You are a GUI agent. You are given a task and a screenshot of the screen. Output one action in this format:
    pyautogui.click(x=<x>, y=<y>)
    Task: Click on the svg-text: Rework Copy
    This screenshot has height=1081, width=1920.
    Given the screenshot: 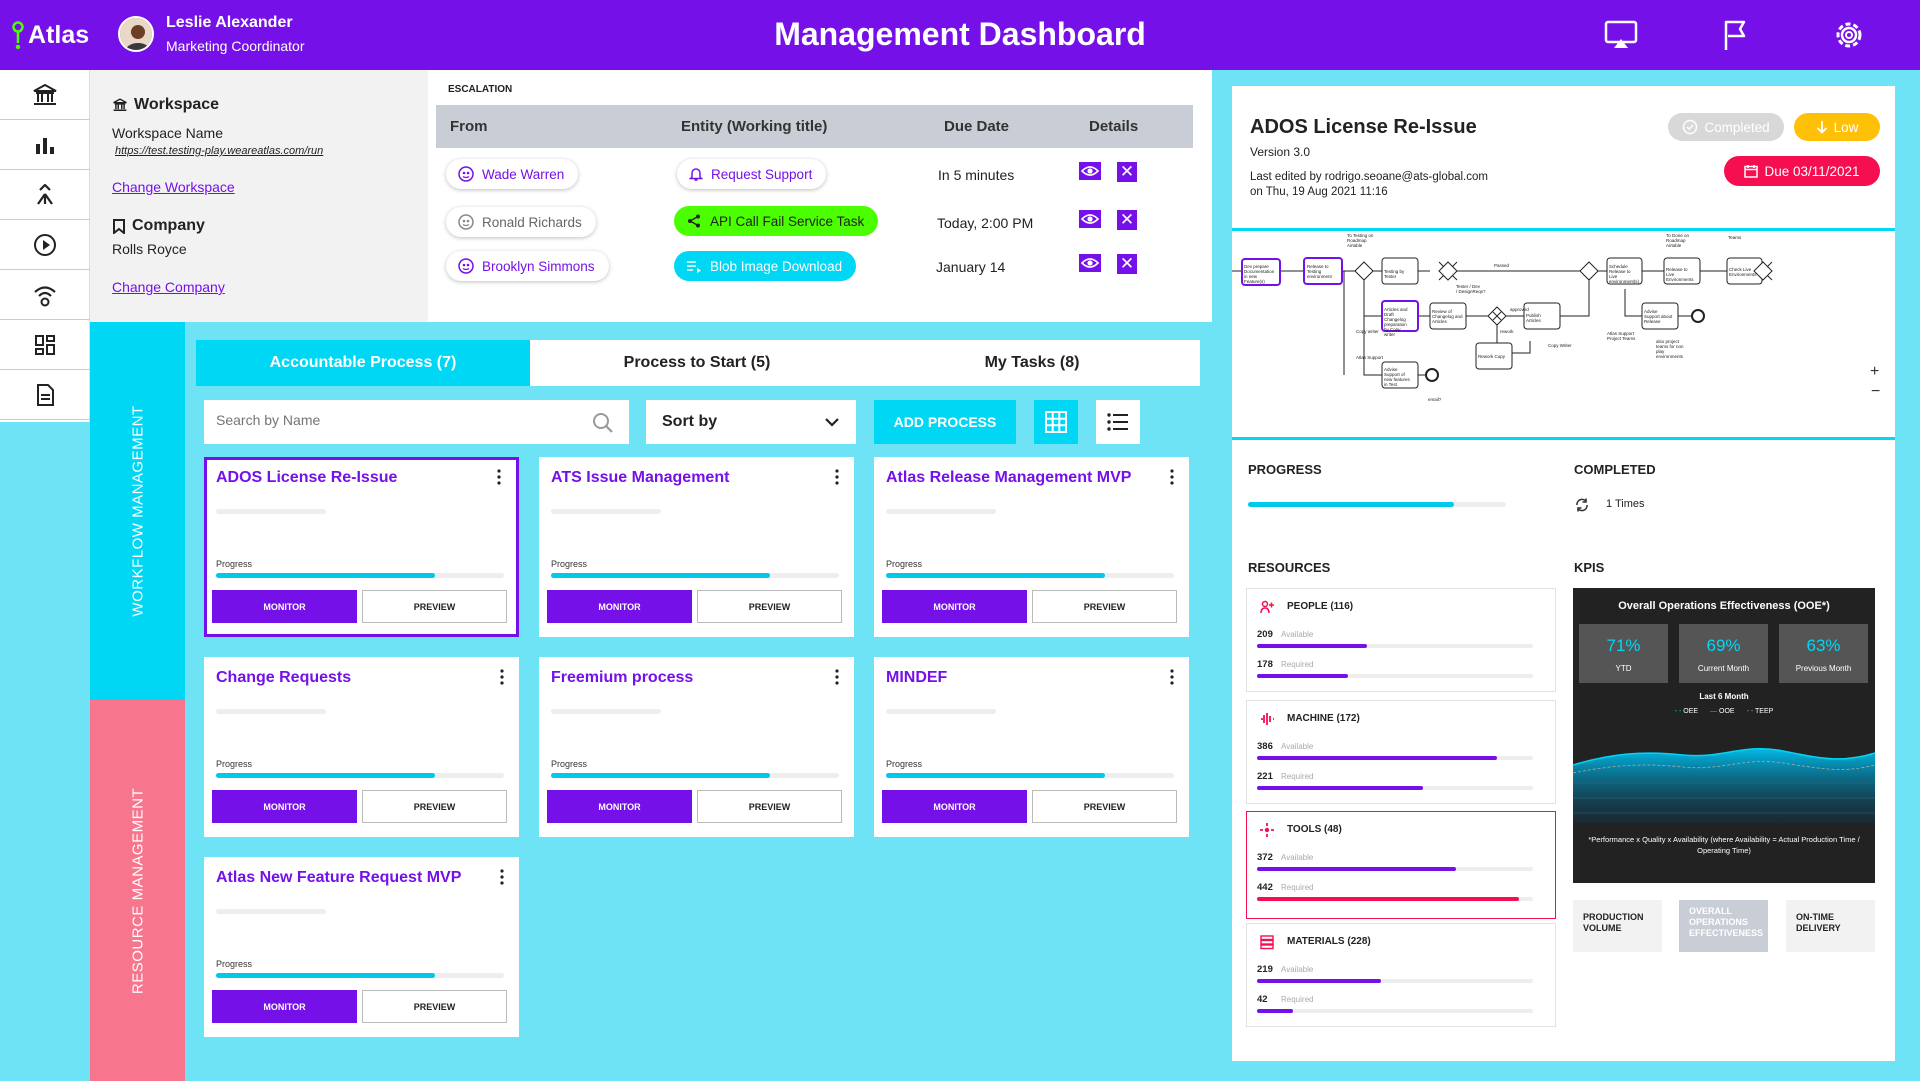 What is the action you would take?
    pyautogui.click(x=1492, y=356)
    